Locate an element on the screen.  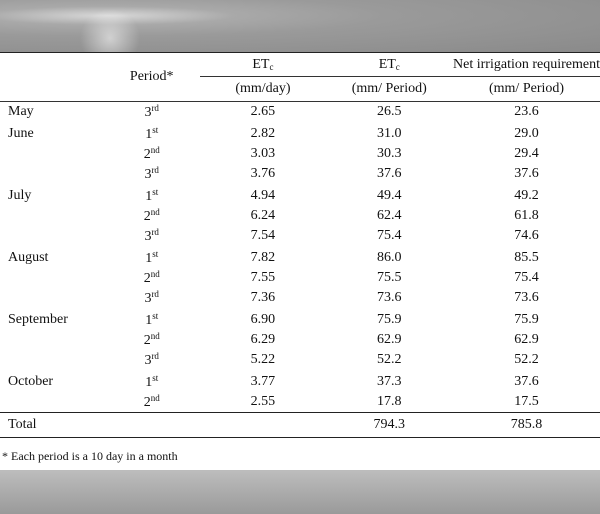
total-row: Total 794.3 785.8 is located at coordinates (300, 425).